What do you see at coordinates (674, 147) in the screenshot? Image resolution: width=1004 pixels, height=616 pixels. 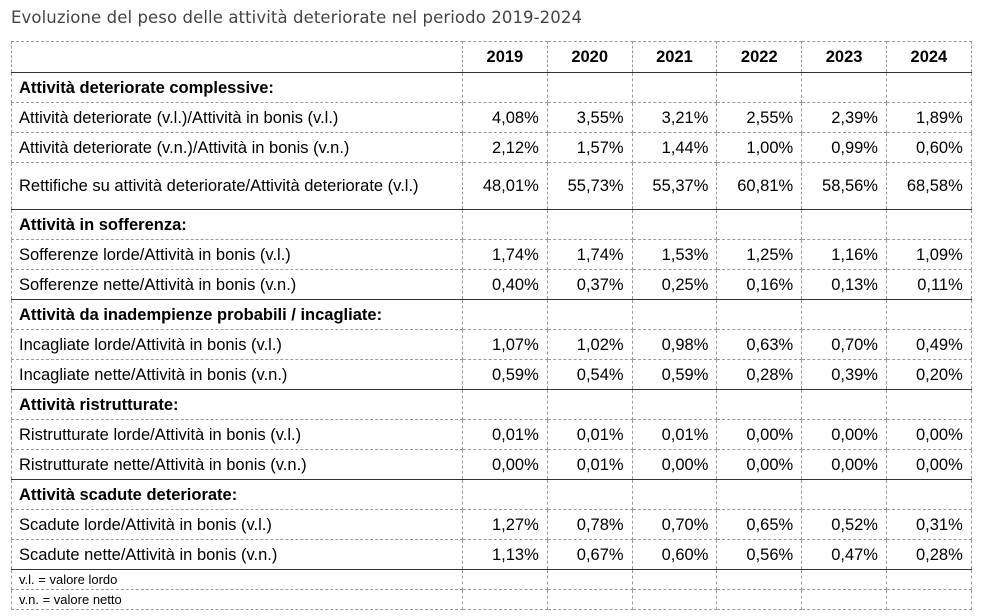 I see `value-cell: 1,44%` at bounding box center [674, 147].